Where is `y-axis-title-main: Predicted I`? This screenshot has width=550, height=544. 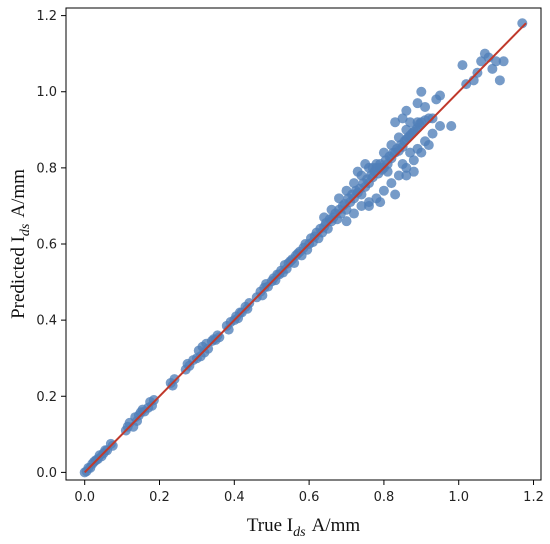
y-axis-title-main: Predicted I is located at coordinates (18, 277).